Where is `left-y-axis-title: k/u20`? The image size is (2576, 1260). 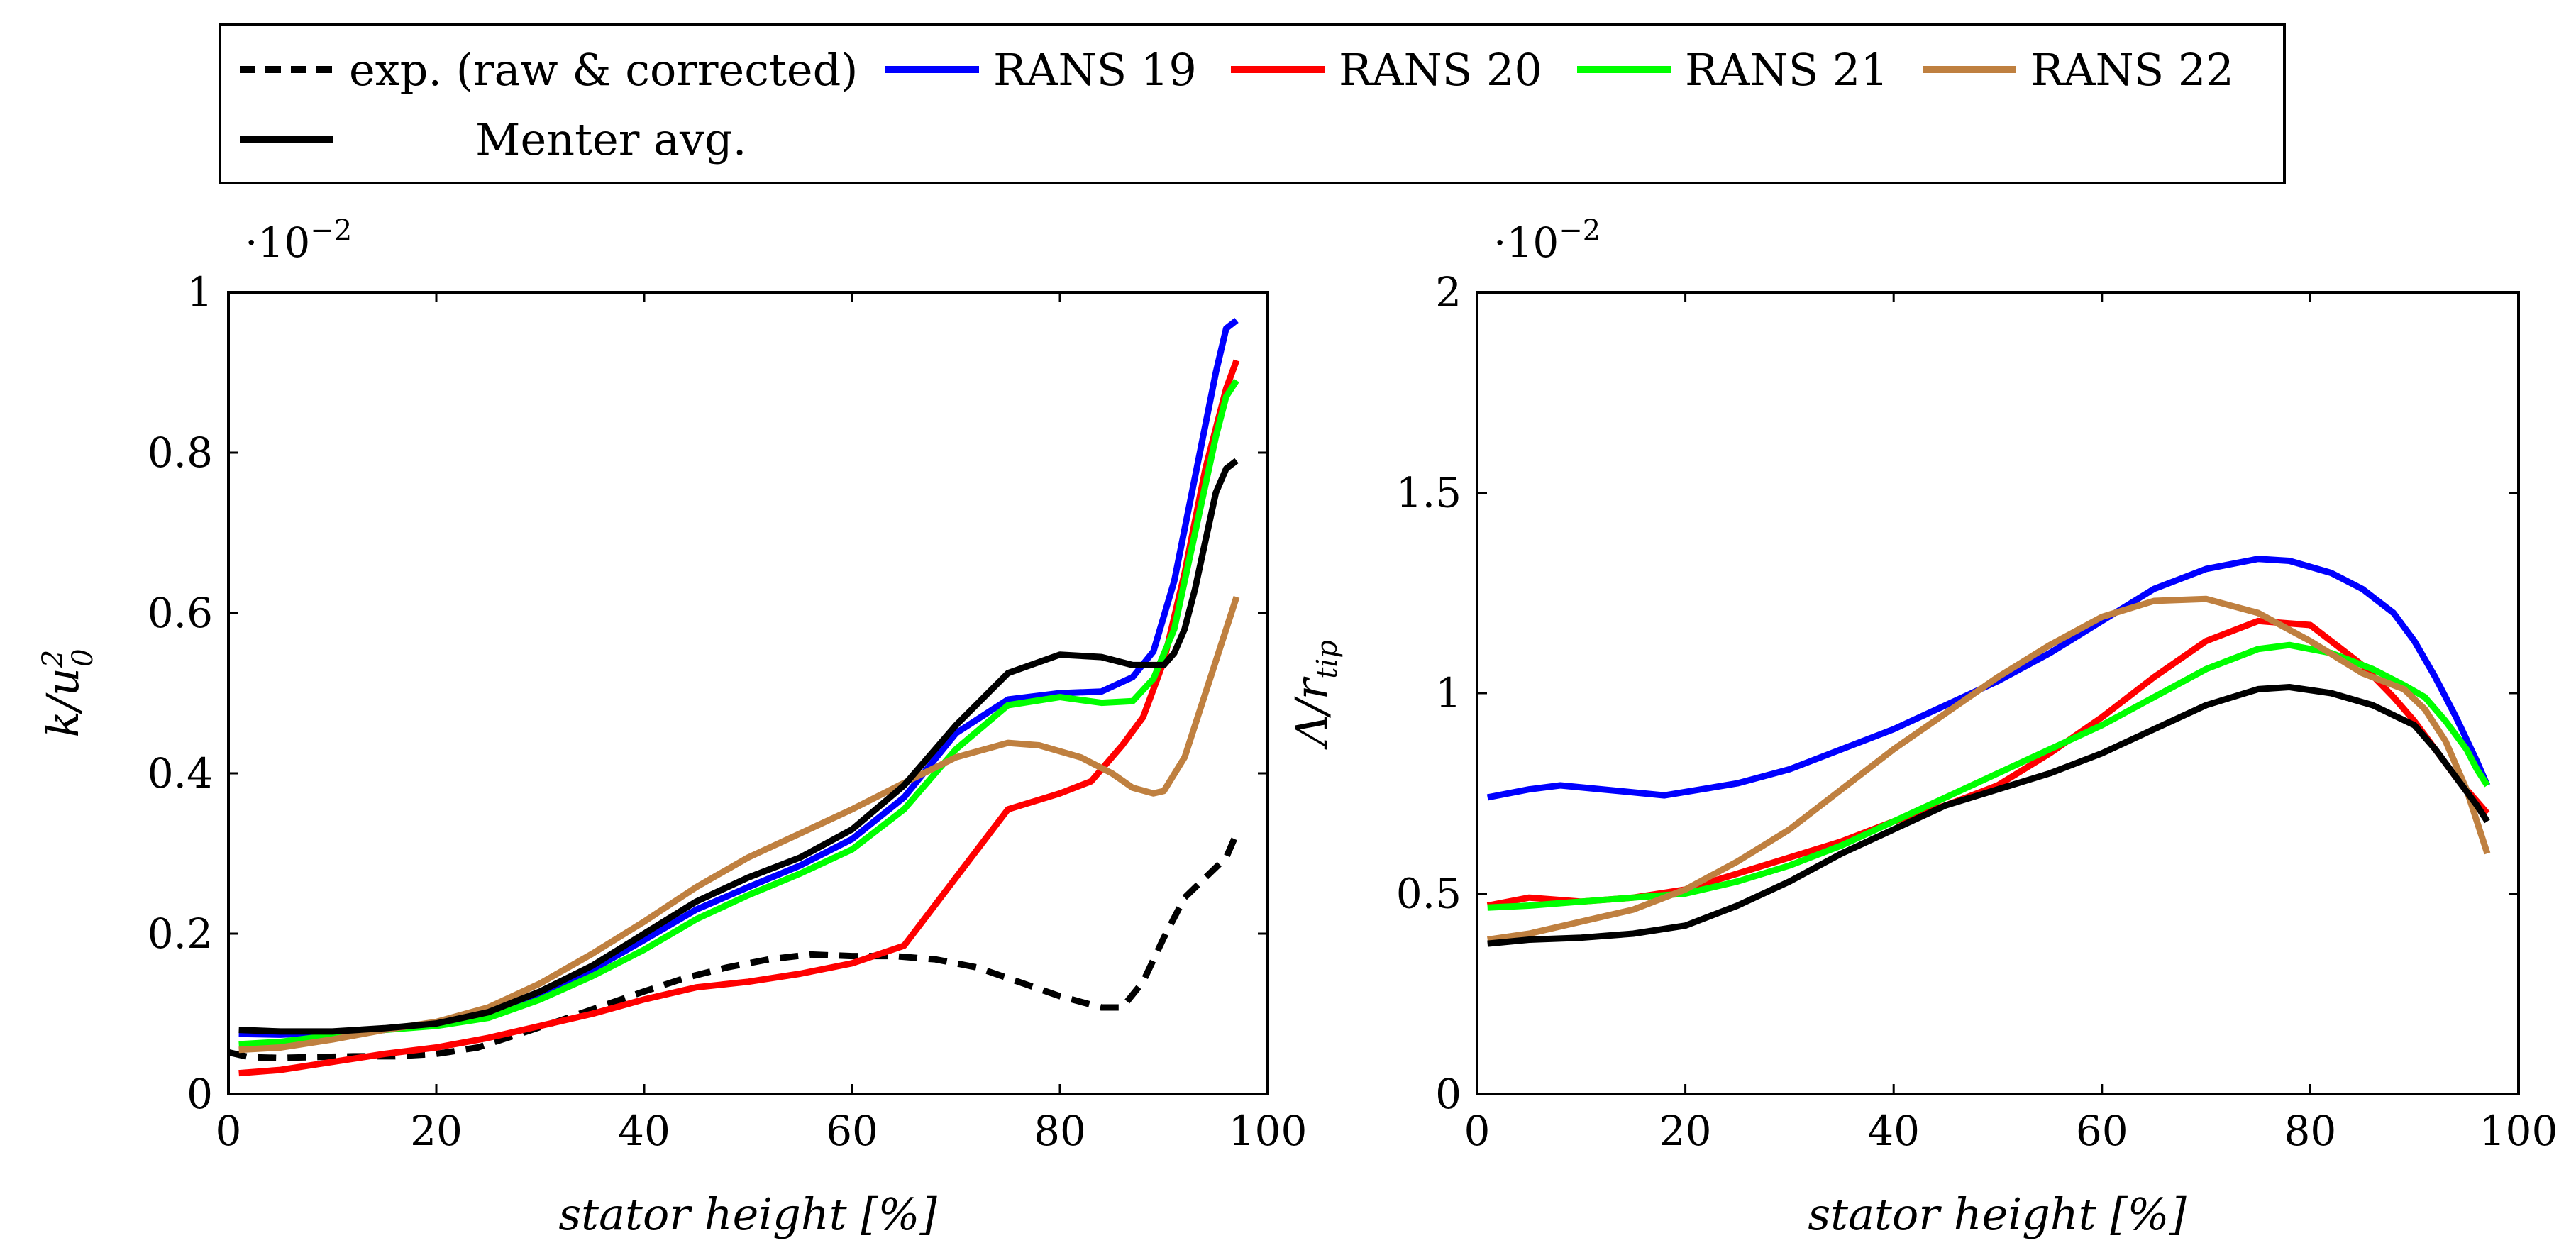
left-y-axis-title: k/u20 is located at coordinates (68, 692).